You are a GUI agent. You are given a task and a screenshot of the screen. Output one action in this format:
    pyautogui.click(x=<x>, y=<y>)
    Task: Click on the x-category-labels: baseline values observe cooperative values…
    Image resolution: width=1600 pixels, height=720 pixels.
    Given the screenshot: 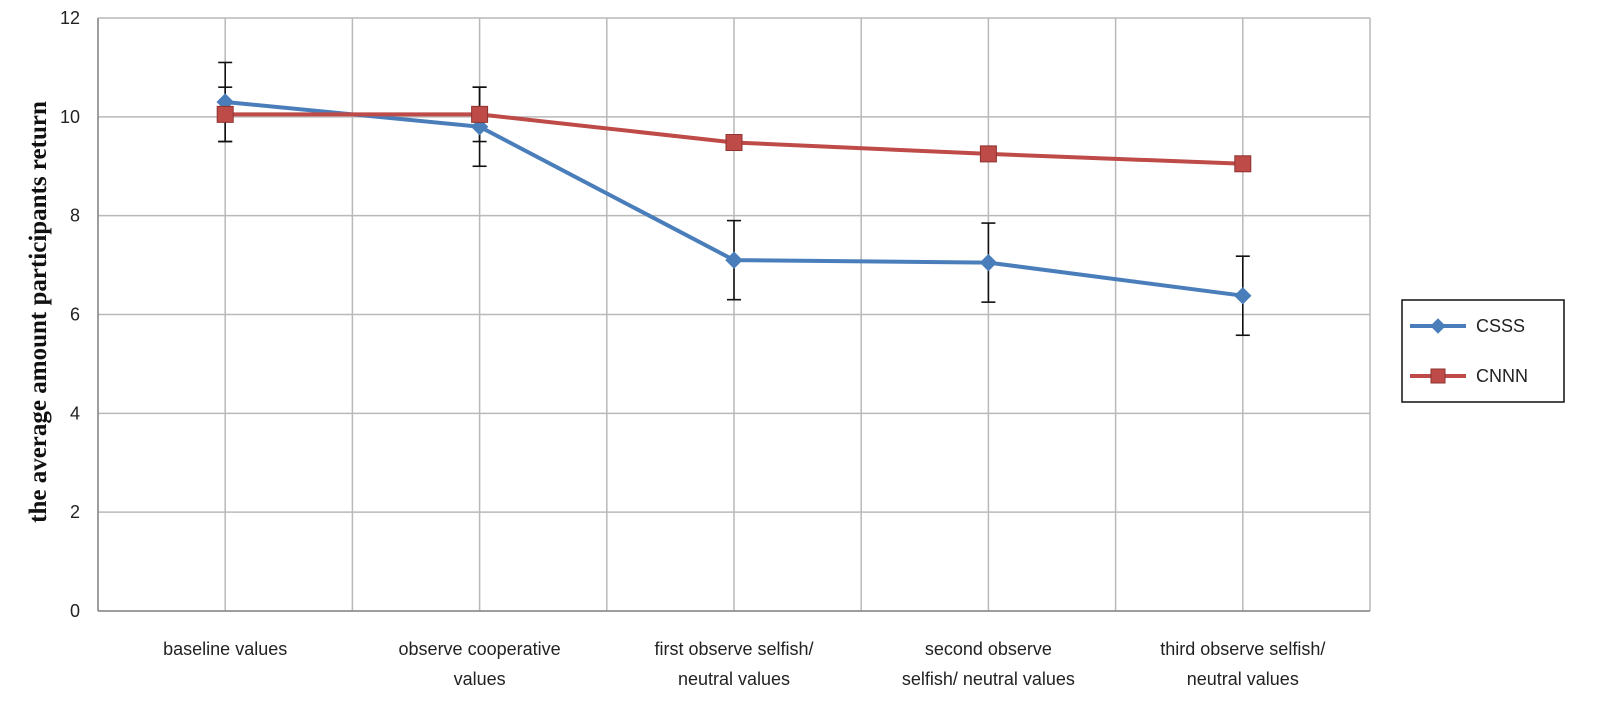 What is the action you would take?
    pyautogui.click(x=744, y=664)
    